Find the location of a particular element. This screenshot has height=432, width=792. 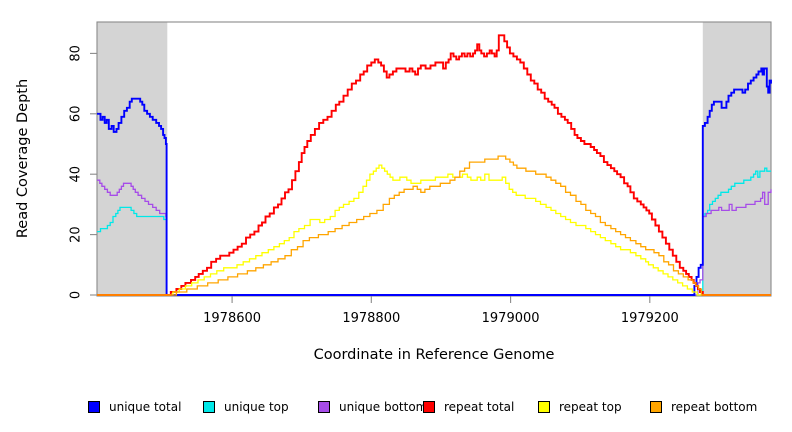

y-tick-label: 60 is located at coordinates (76, 114).